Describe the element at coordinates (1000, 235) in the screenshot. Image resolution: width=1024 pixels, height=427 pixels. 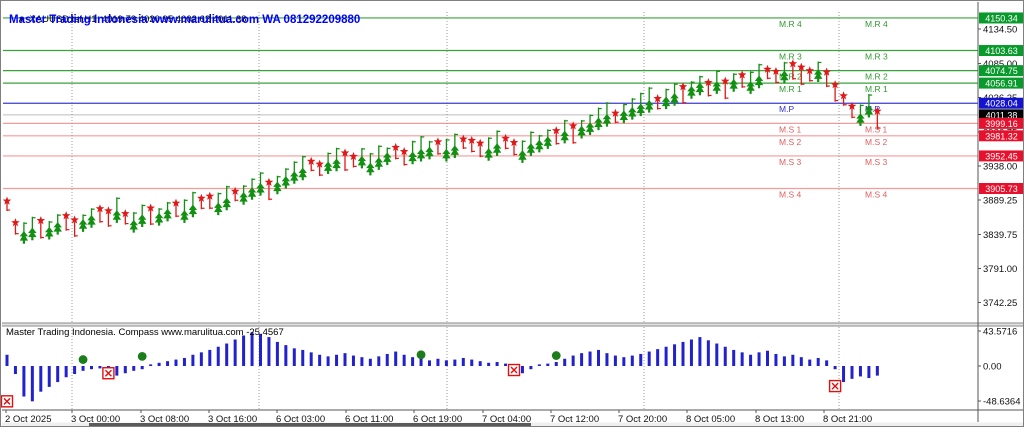
I see `price-tick-label: 3839.75` at that location.